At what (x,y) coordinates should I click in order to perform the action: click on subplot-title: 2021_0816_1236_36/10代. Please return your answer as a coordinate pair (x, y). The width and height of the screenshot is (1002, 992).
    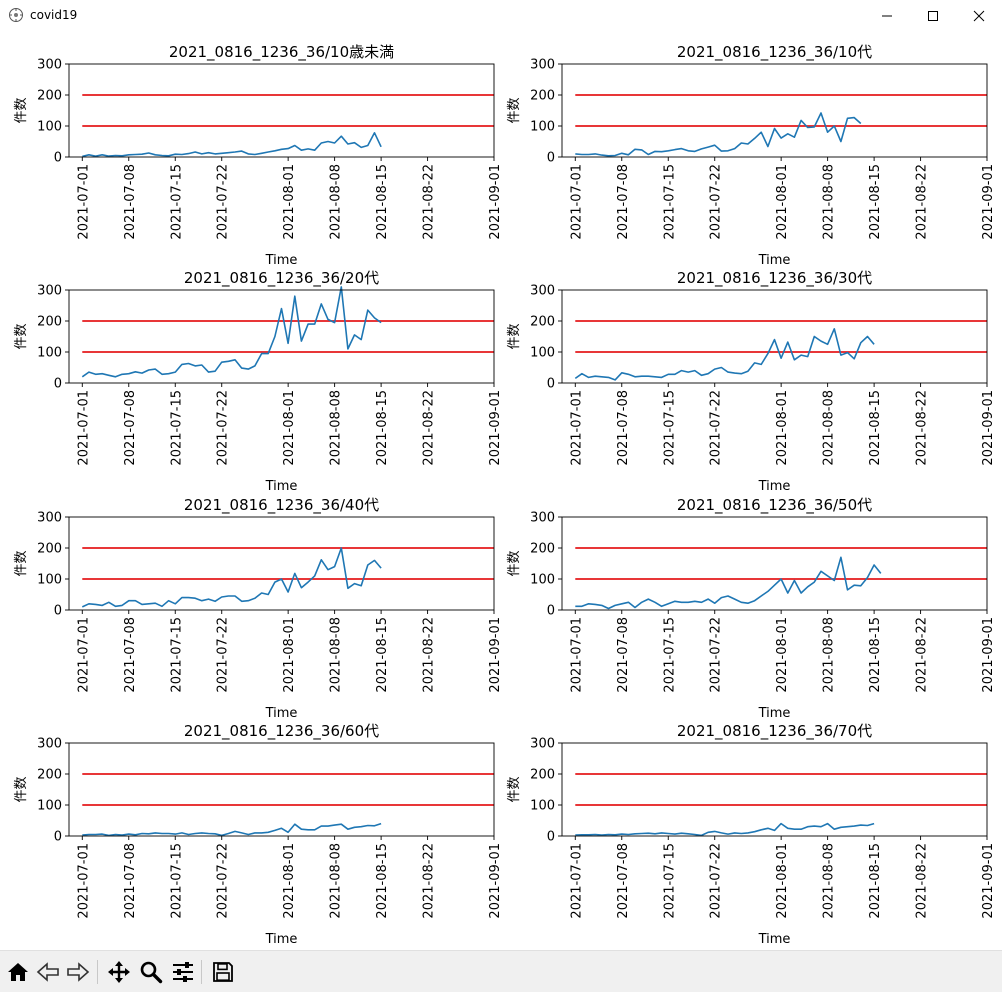
    Looking at the image, I should click on (774, 52).